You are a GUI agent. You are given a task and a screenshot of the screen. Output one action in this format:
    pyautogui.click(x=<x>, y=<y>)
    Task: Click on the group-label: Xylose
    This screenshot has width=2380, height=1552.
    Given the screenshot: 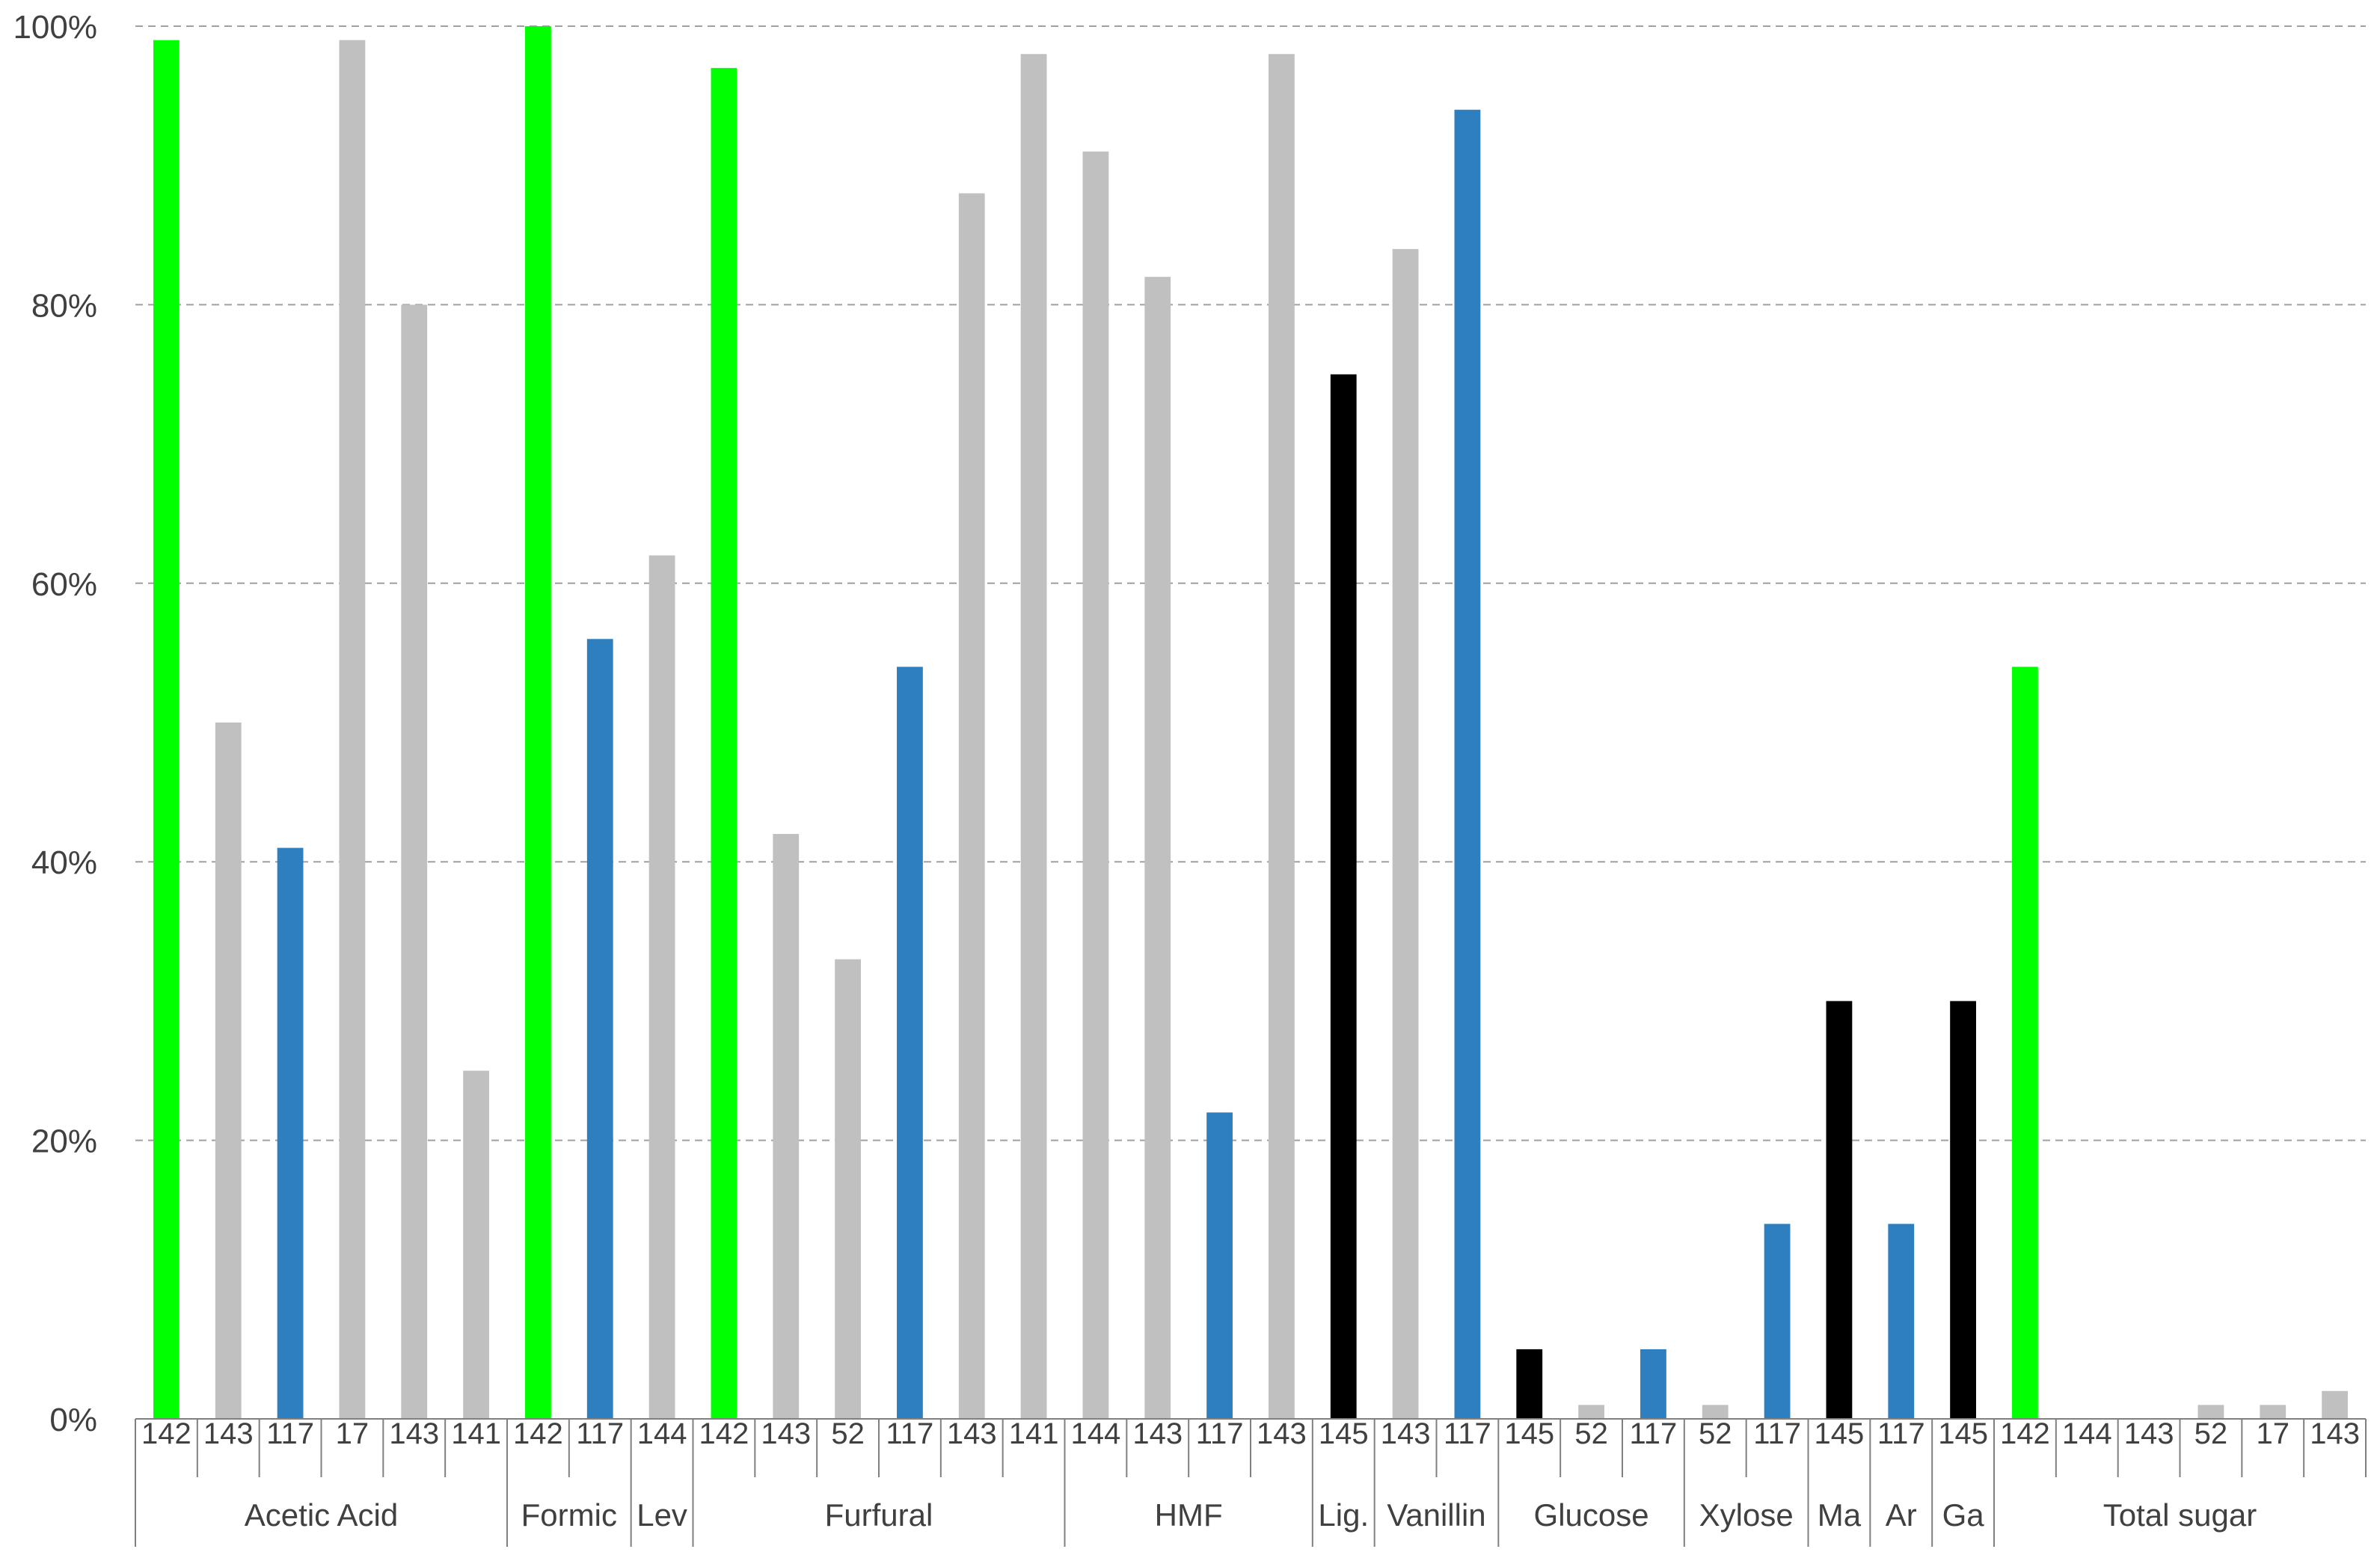 What is the action you would take?
    pyautogui.click(x=1746, y=1515)
    